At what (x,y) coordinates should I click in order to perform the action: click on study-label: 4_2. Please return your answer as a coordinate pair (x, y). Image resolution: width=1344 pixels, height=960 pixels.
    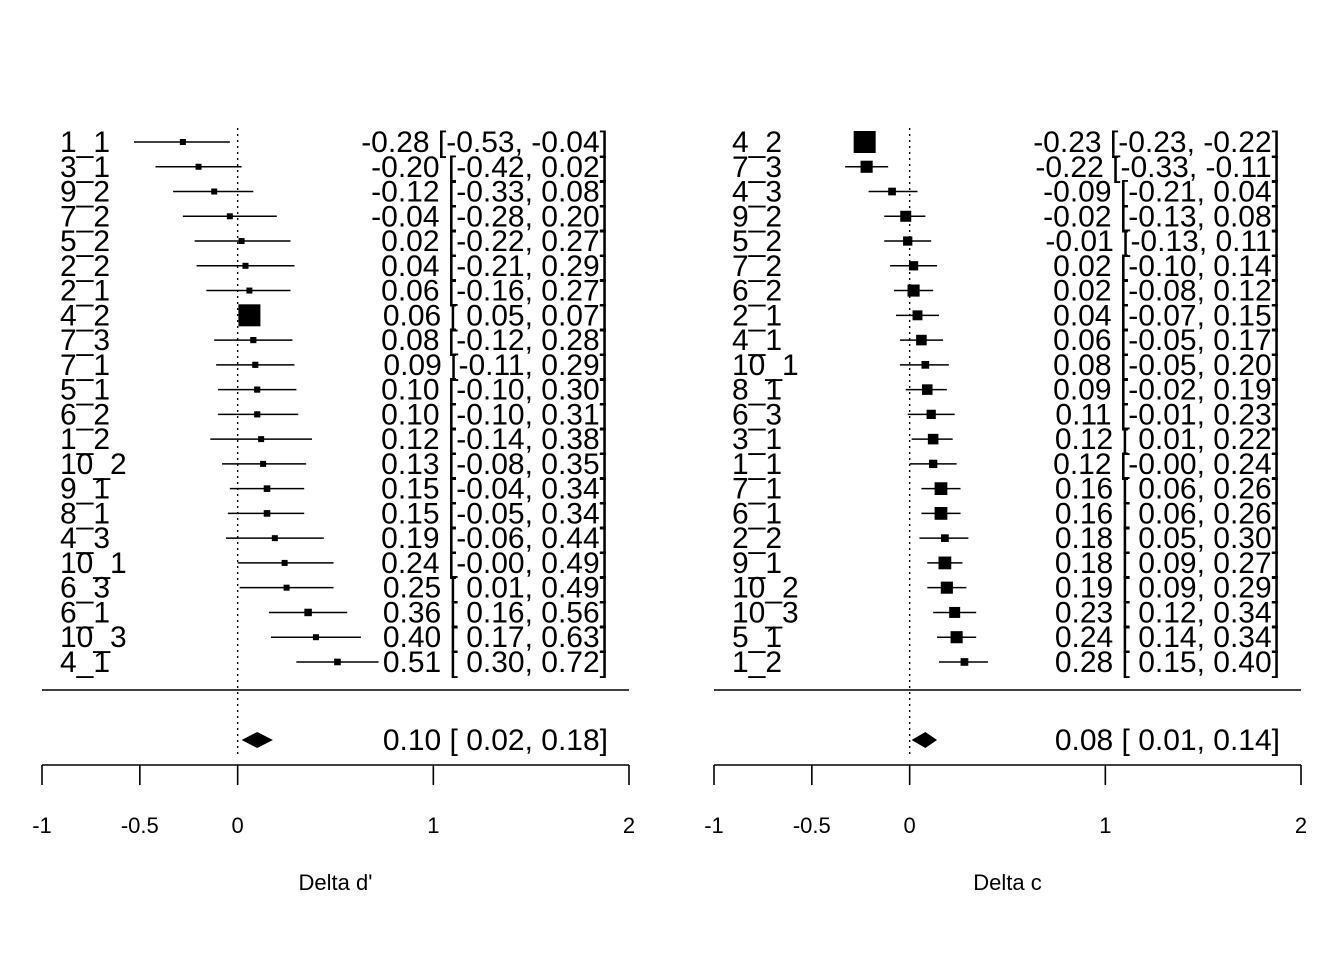
    Looking at the image, I should click on (85, 315).